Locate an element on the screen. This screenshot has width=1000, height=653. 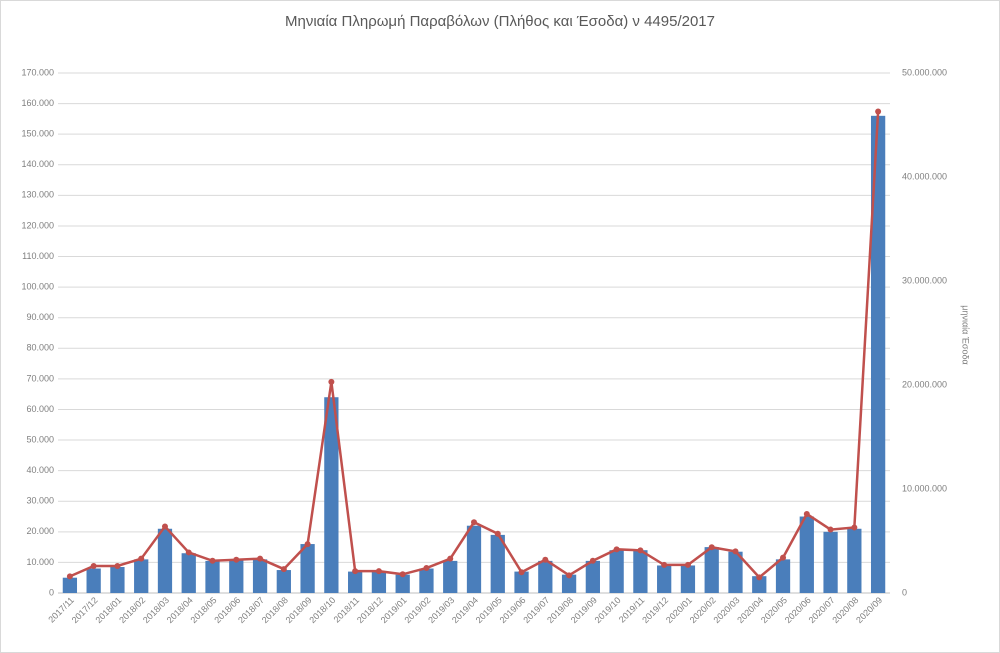
y2-tick-label: 20.000.000 is located at coordinates (924, 384).